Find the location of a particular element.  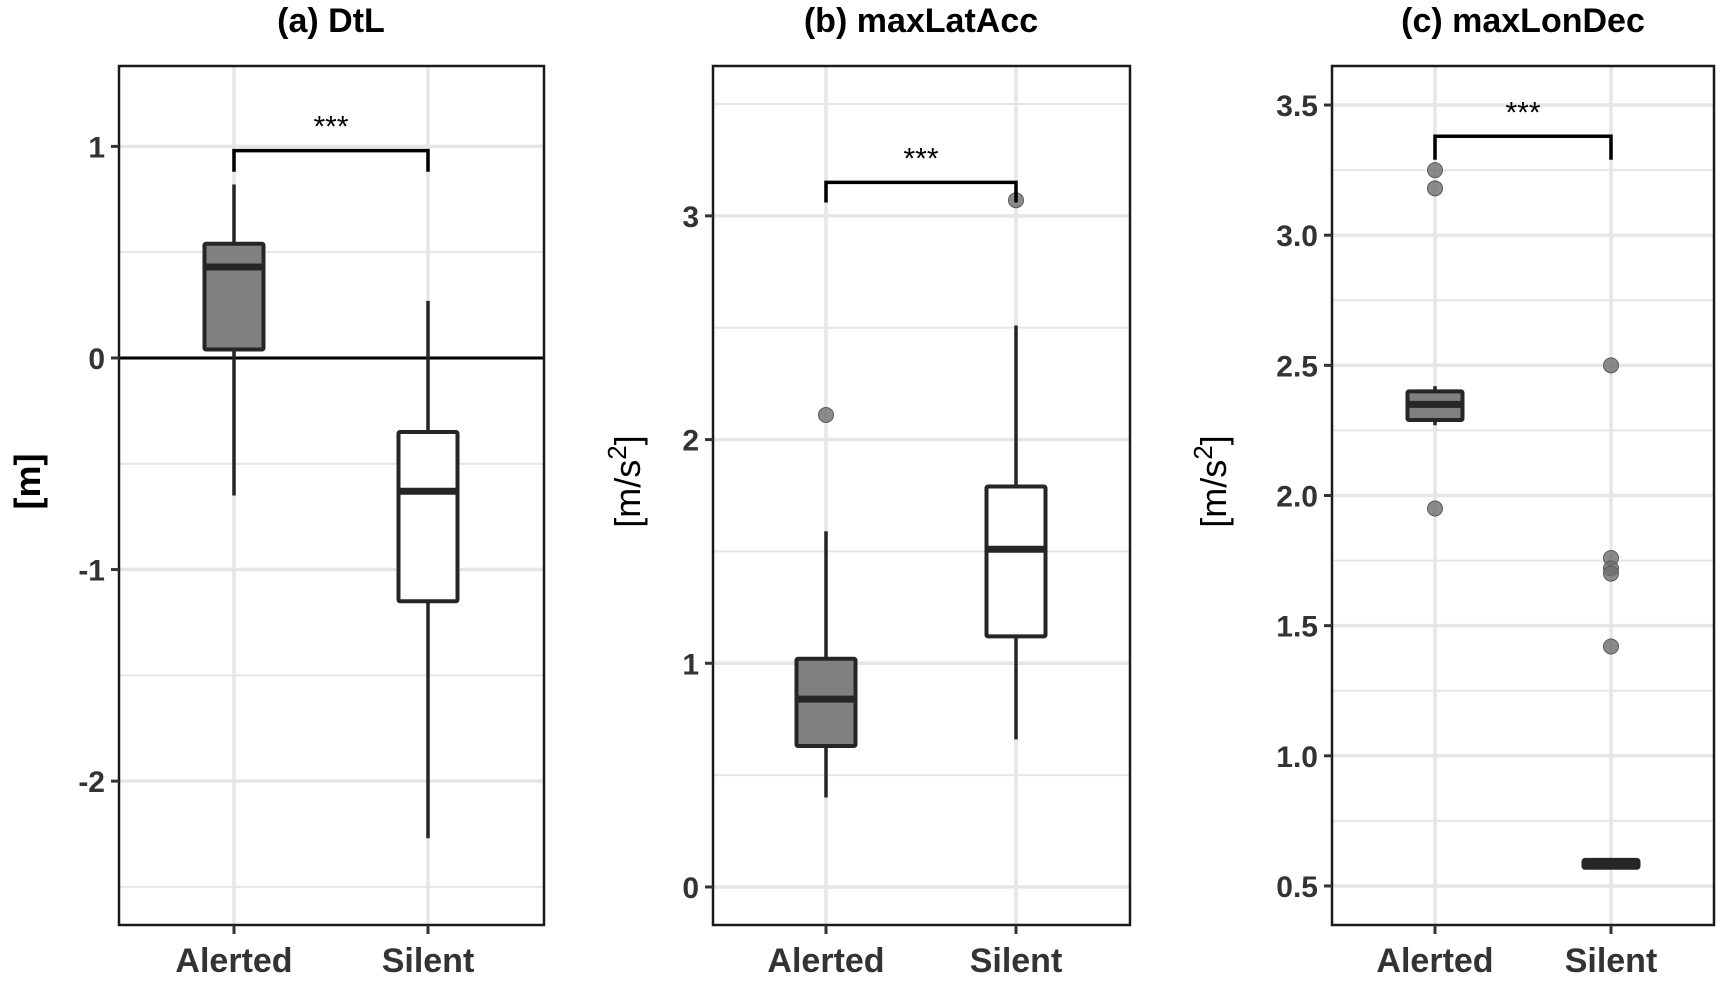

y-axis-label-unit: [m] is located at coordinates (27, 482).